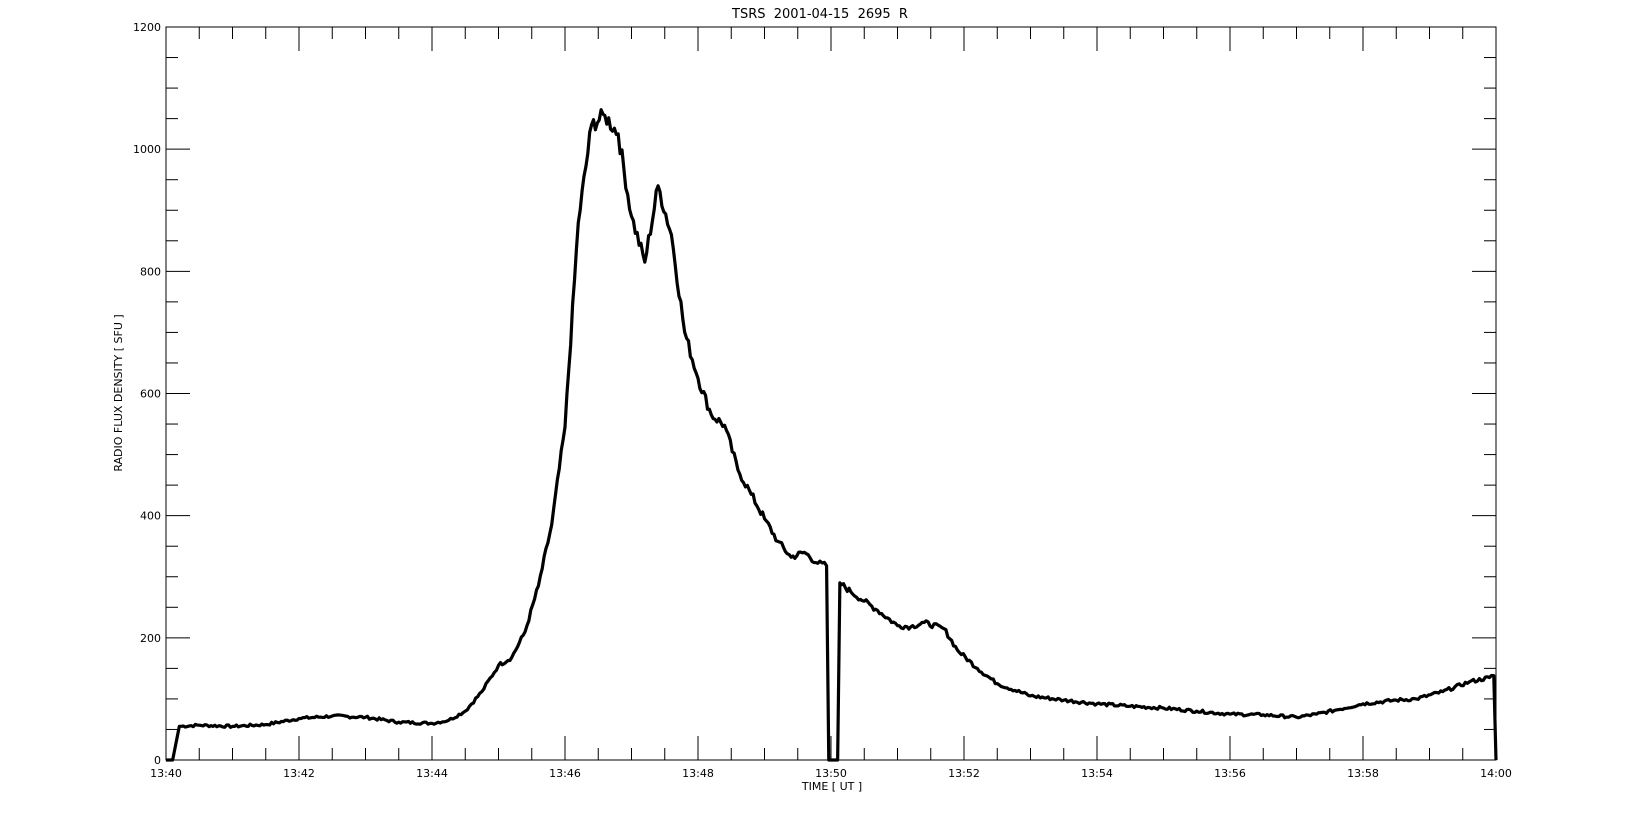 This screenshot has width=1646, height=840. What do you see at coordinates (147, 149) in the screenshot?
I see `y-tick-label: 1000` at bounding box center [147, 149].